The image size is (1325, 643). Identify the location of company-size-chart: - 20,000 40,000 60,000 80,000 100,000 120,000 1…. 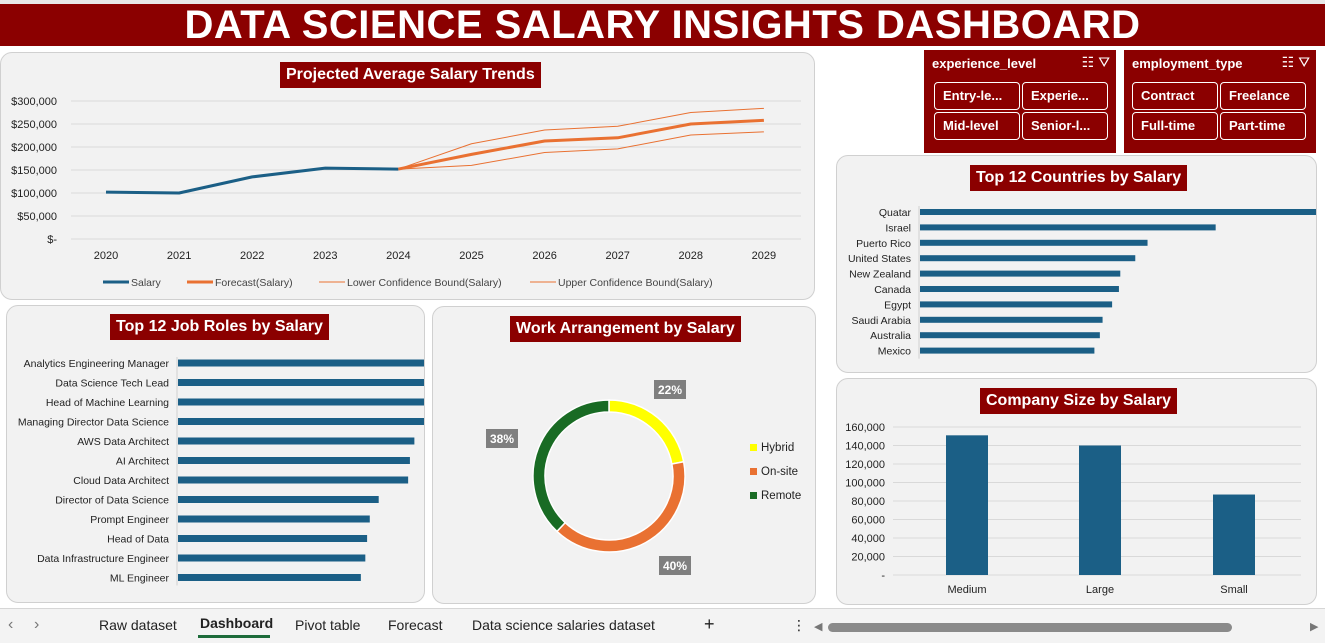
(1073, 509).